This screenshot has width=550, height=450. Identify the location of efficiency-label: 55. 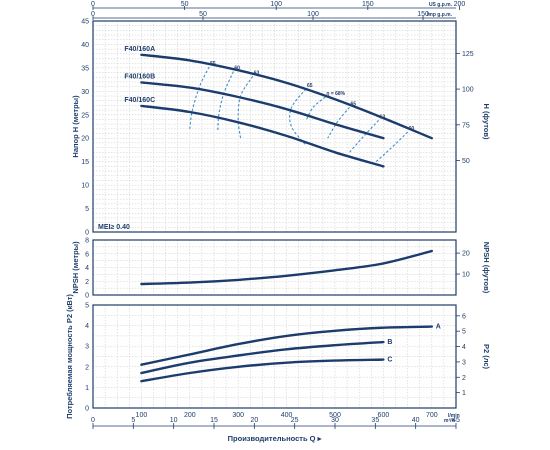
(213, 64).